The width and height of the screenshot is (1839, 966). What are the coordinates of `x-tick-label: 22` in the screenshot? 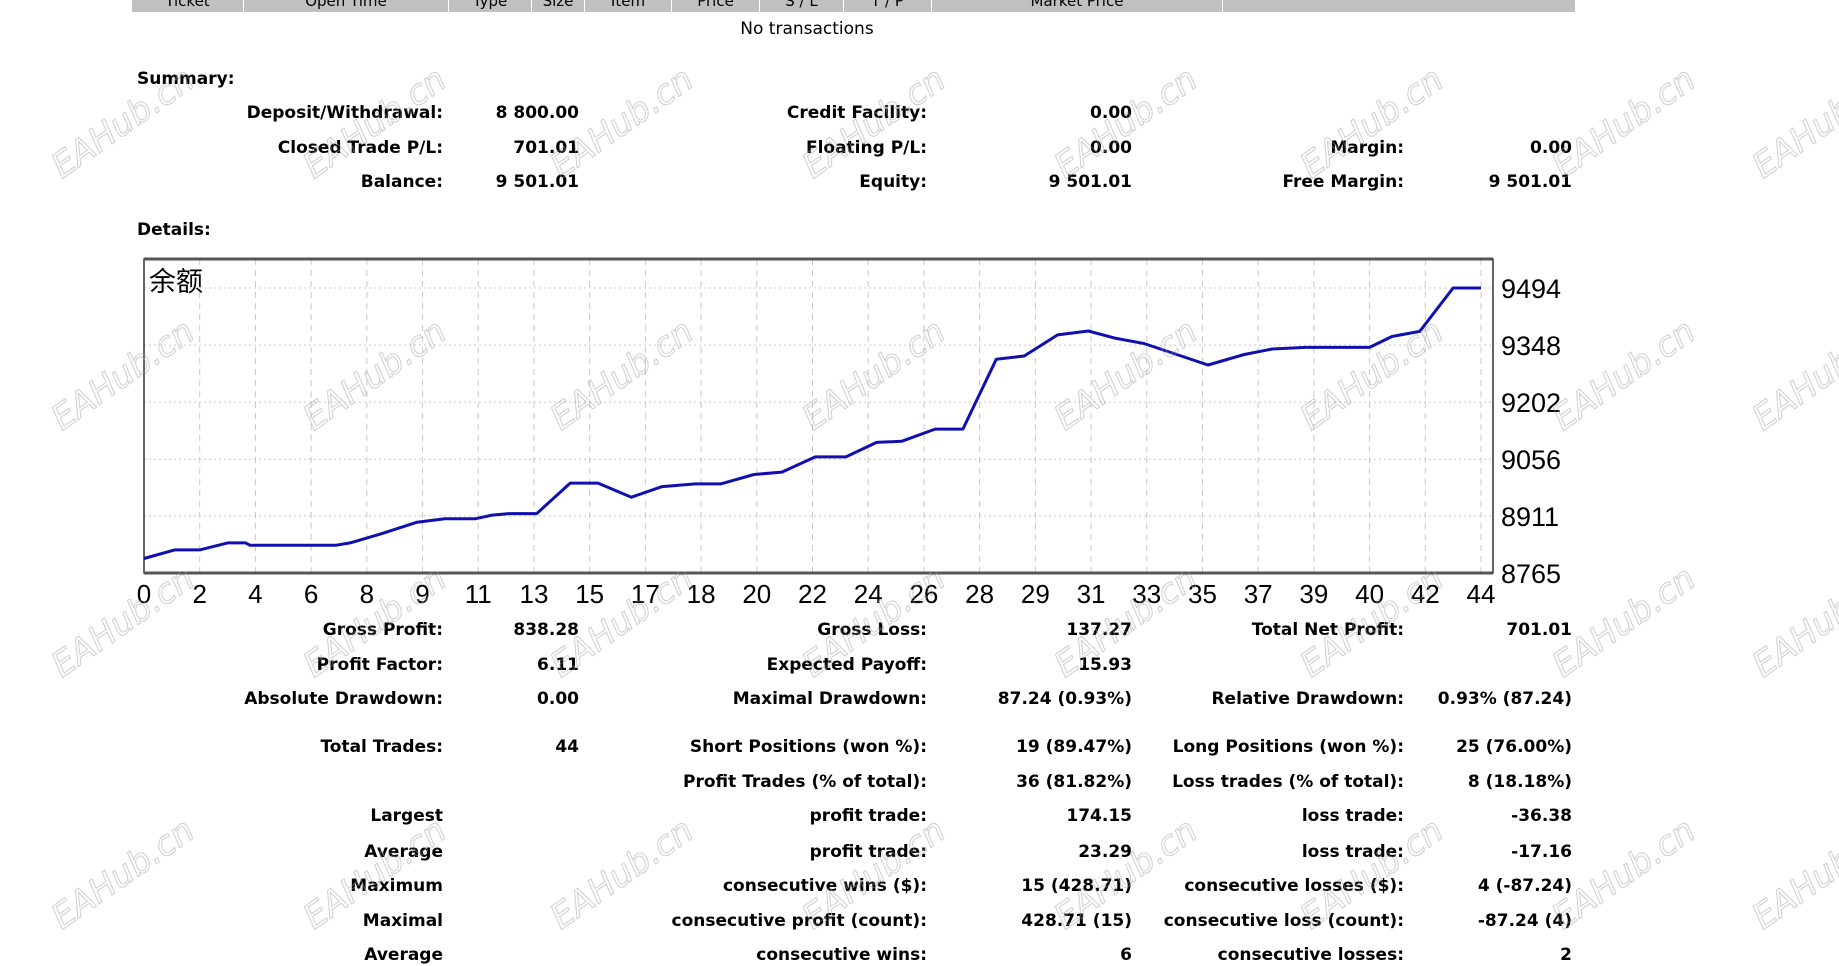 It's located at (812, 594).